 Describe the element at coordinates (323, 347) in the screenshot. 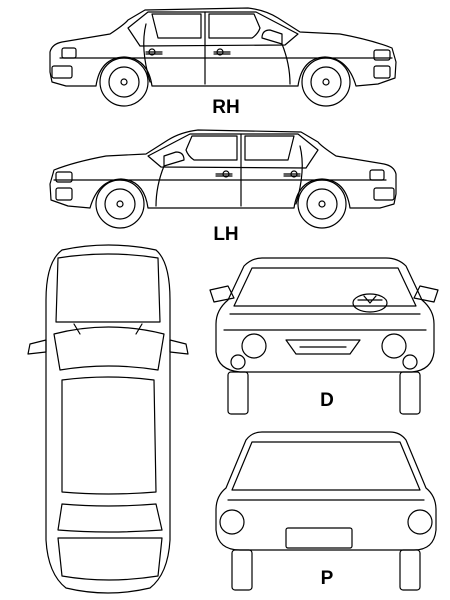

I see `grille` at that location.